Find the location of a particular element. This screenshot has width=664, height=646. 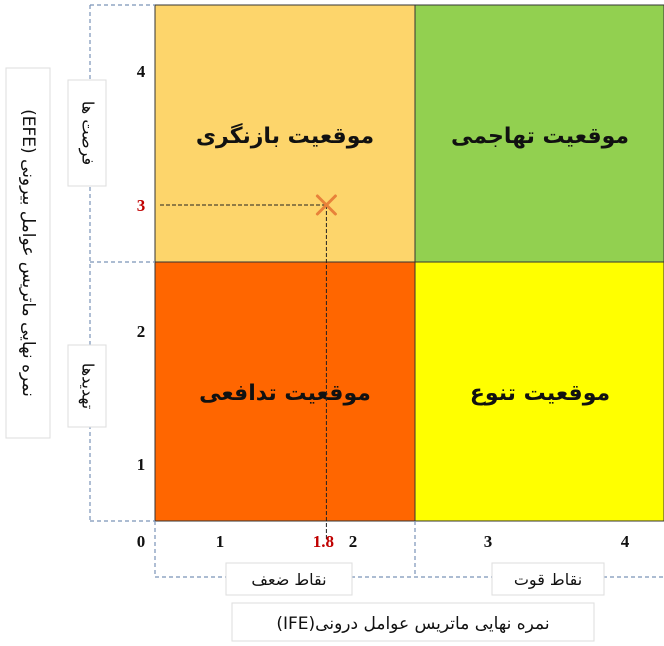

x-region-strengths: نقاط قوت is located at coordinates (548, 579).